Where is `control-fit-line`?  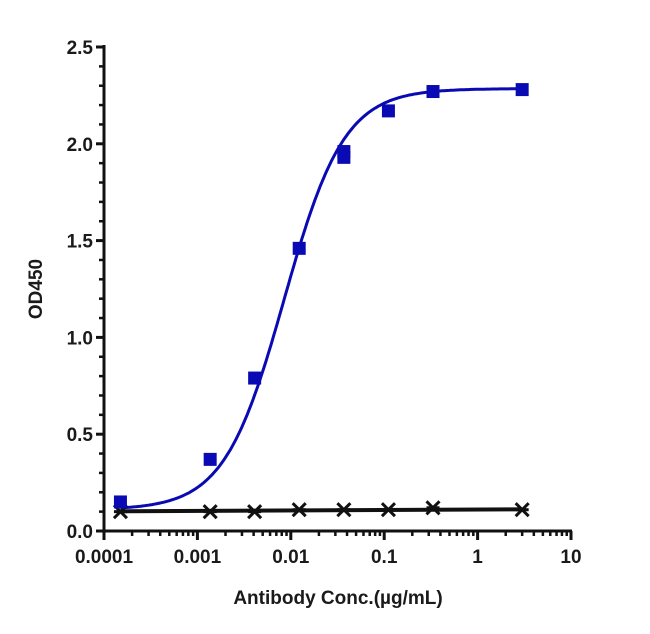 control-fit-line is located at coordinates (321, 510).